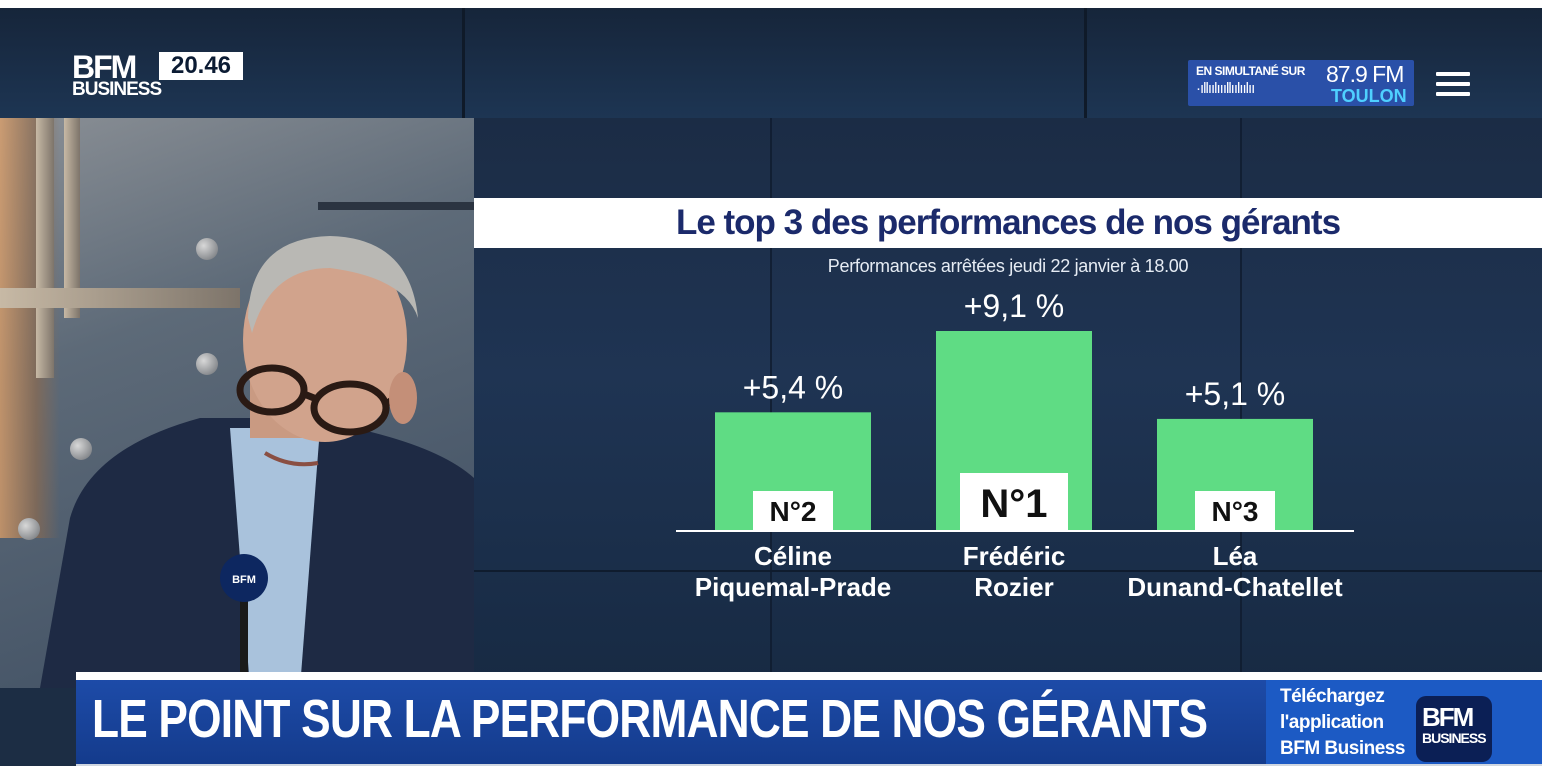 This screenshot has height=766, width=1546. I want to click on chart-title-band: Le top 3 des performances de nos gérants, so click(1008, 223).